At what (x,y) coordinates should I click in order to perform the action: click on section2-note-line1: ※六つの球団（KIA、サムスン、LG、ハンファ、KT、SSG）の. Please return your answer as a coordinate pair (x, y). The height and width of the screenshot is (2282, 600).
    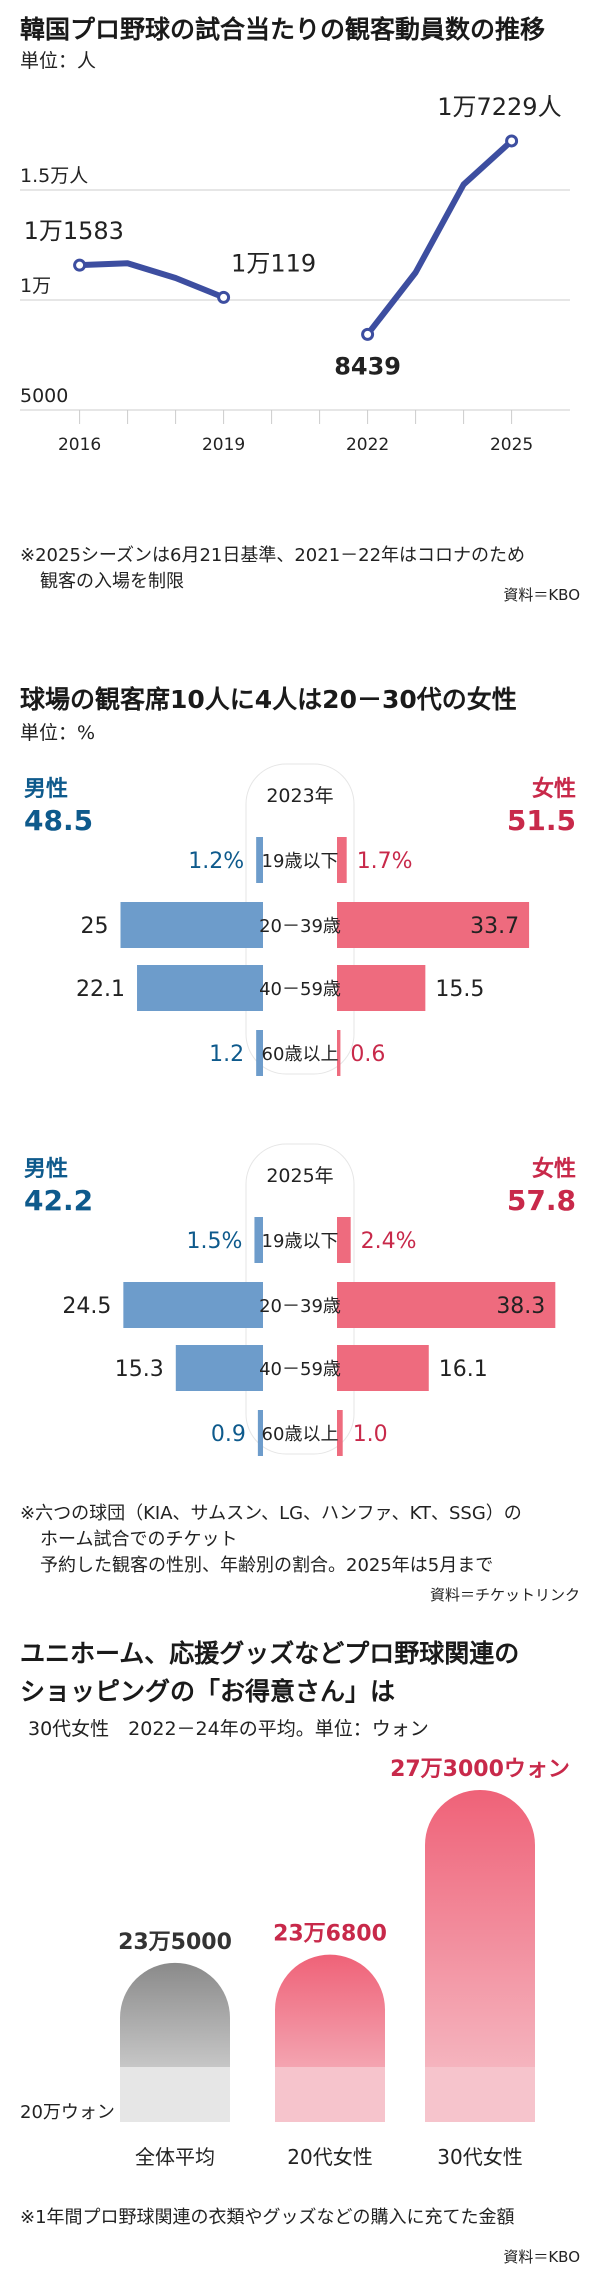
    Looking at the image, I should click on (271, 1513).